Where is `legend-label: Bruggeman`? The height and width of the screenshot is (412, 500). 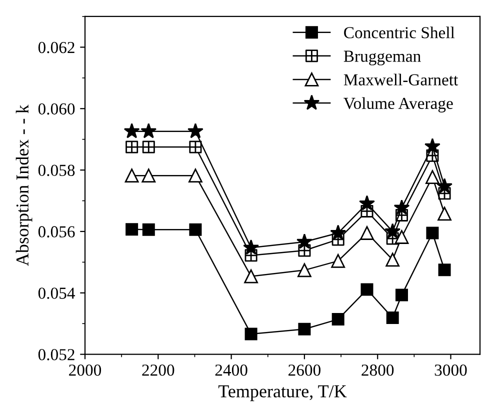 legend-label: Bruggeman is located at coordinates (382, 58).